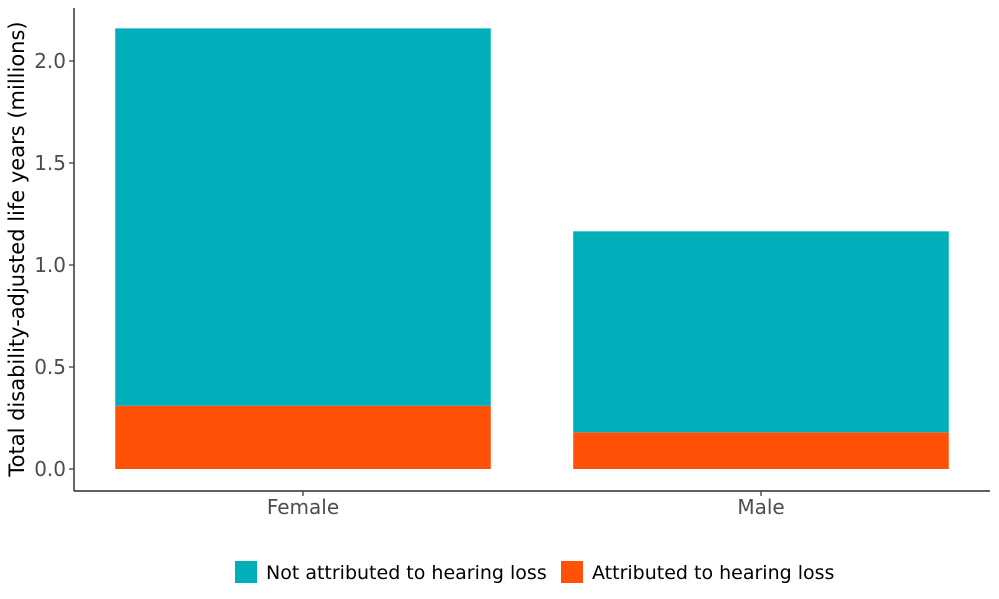 Image resolution: width=999 pixels, height=599 pixels. What do you see at coordinates (406, 573) in the screenshot?
I see `legend-label: Not attributed to hearing loss` at bounding box center [406, 573].